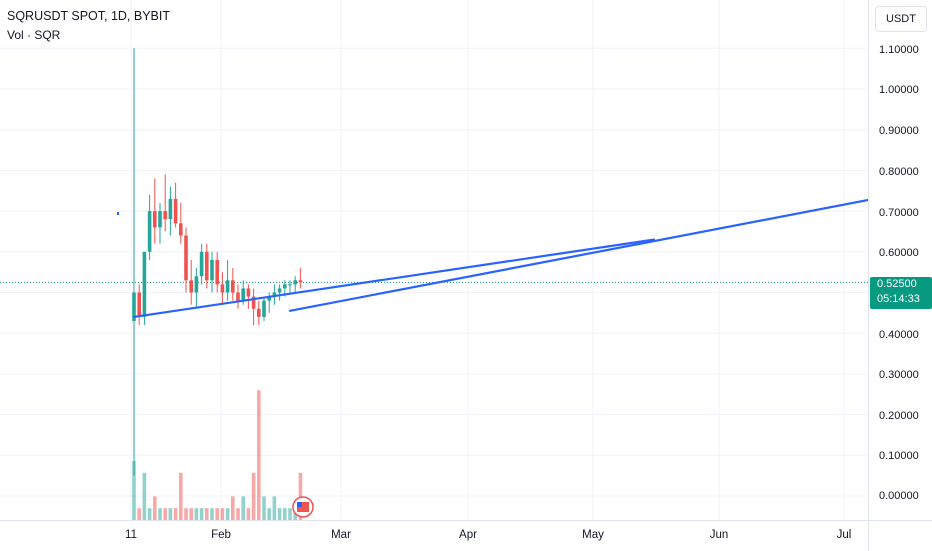 Image resolution: width=932 pixels, height=551 pixels. I want to click on price-tick-label: 0.30000, so click(899, 375).